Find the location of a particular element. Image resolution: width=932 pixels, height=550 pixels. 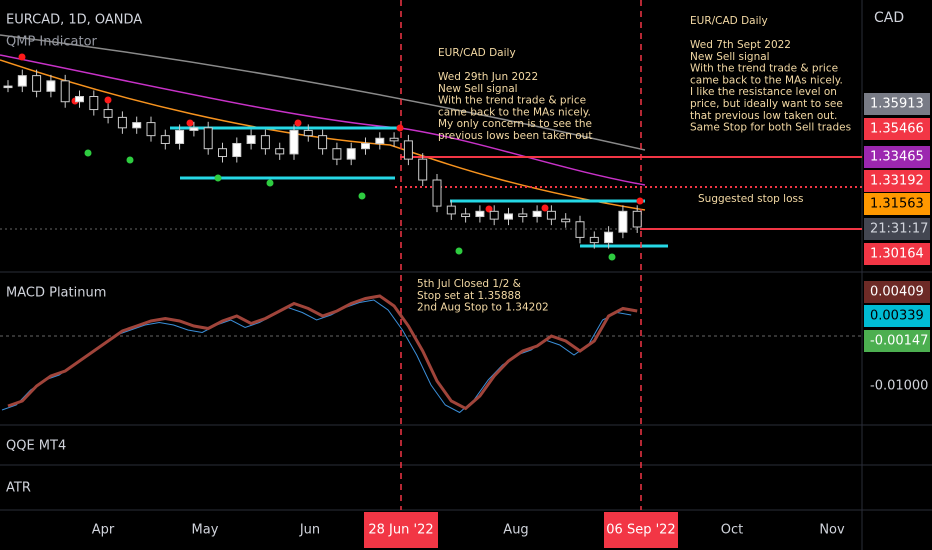

price-label: 1.33192 is located at coordinates (897, 181).